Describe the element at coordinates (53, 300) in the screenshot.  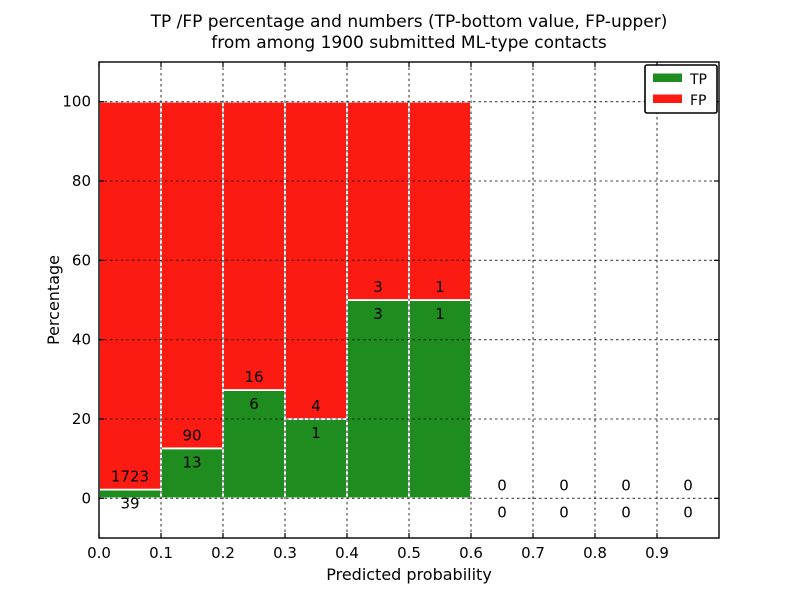
I see `y-axis-label: Percentage` at that location.